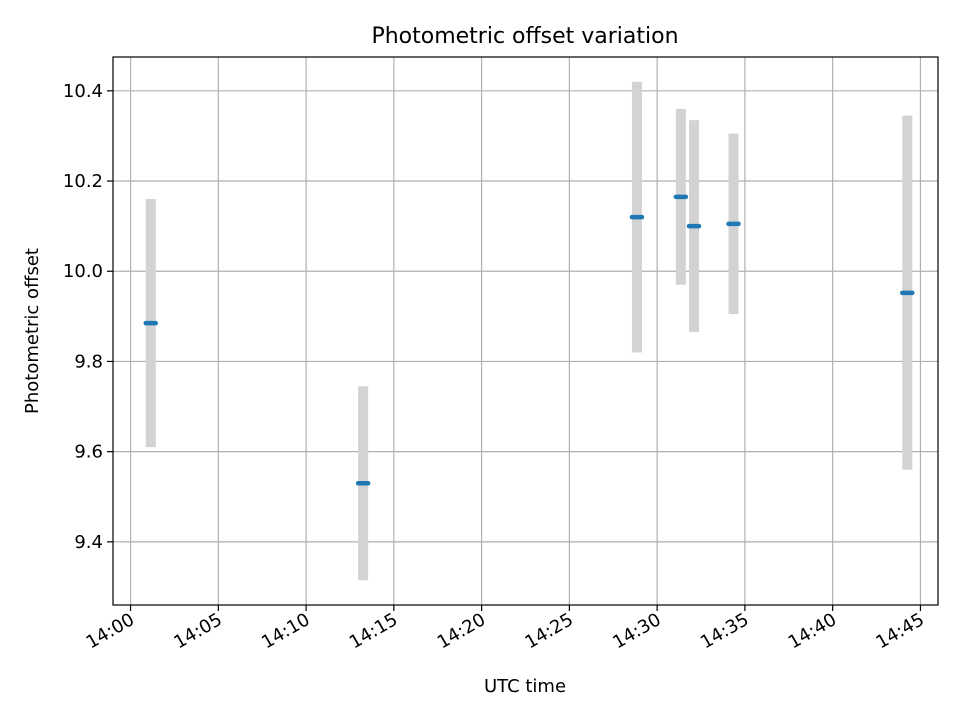 Image resolution: width=960 pixels, height=724 pixels. Describe the element at coordinates (524, 36) in the screenshot. I see `chart-title: Photometric offset variation` at that location.